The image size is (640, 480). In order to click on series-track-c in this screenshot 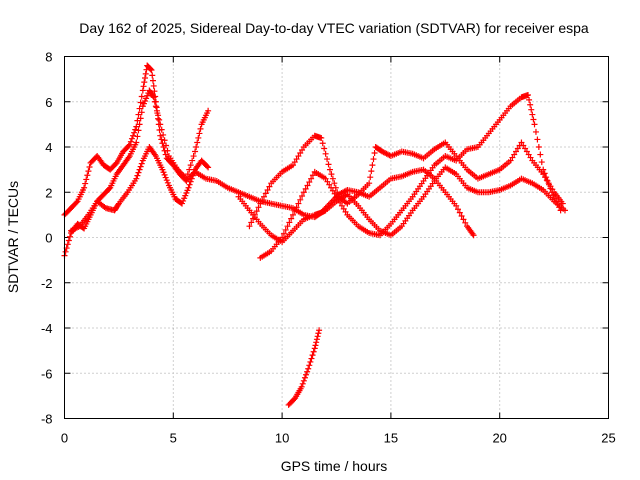, I will do `click(140, 189)`.